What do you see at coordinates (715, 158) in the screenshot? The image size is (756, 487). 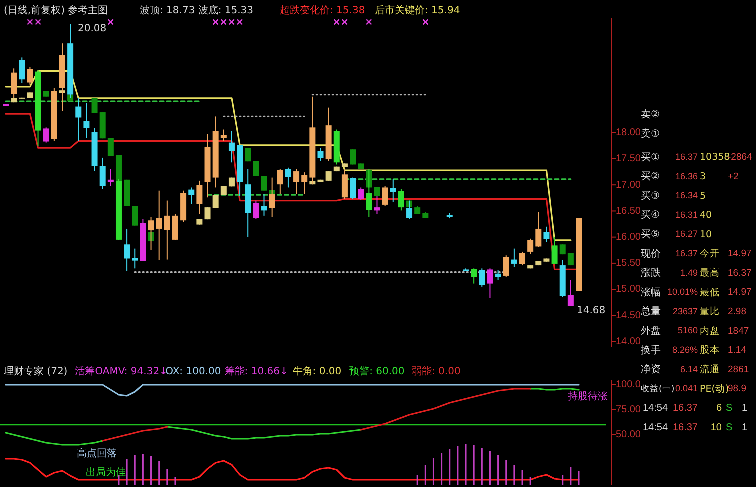 I see `text: 10358` at bounding box center [715, 158].